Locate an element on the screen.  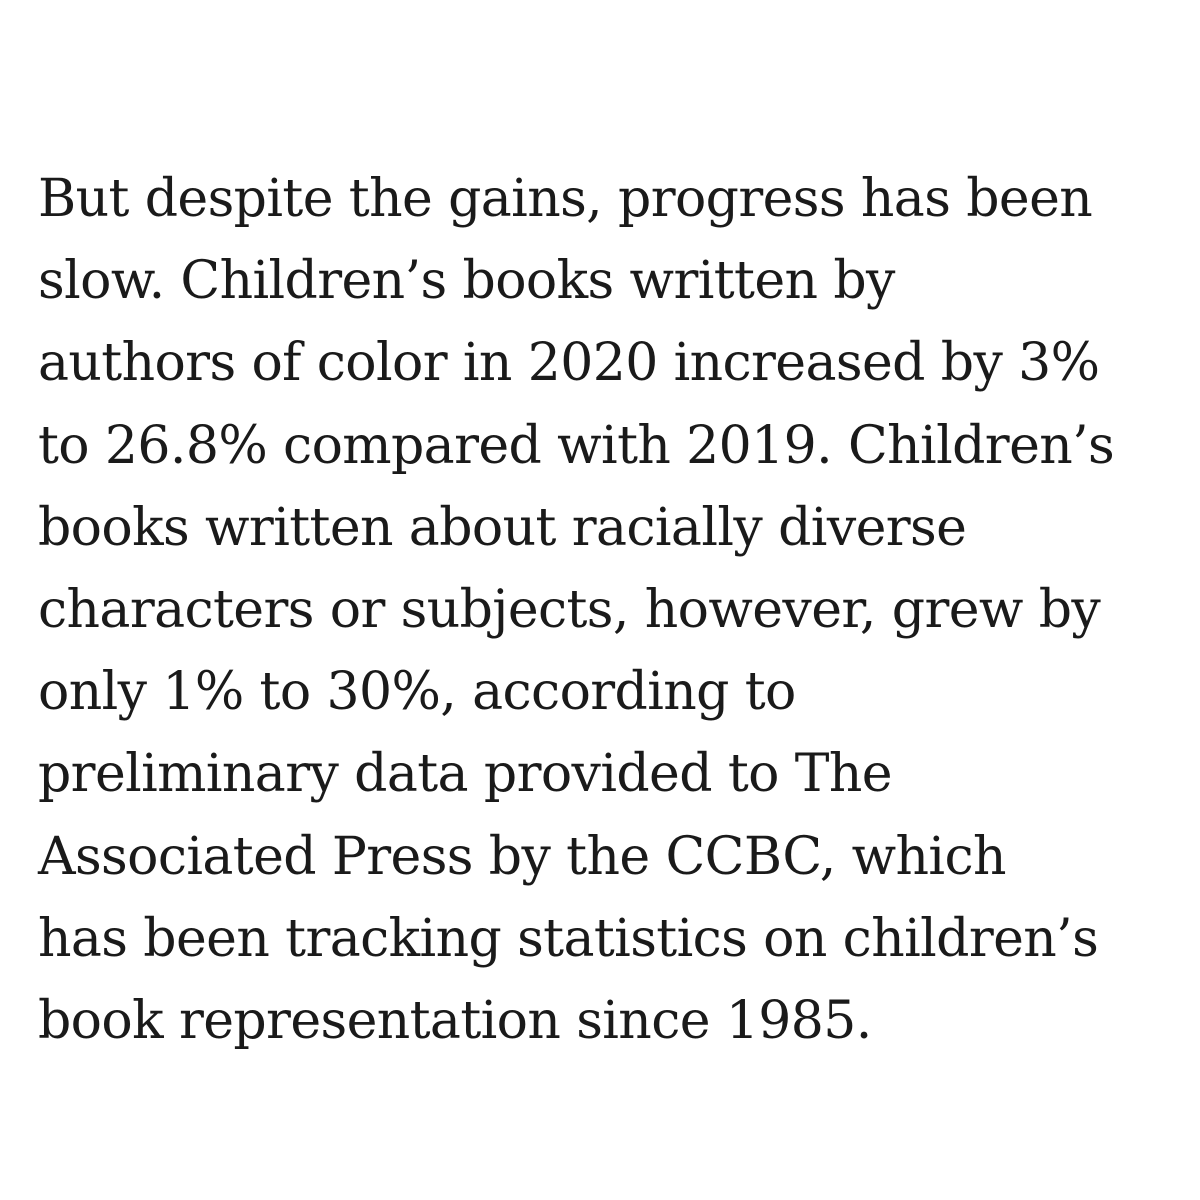
paragraph-line-7: only 1% to 30%, according to is located at coordinates (417, 692).